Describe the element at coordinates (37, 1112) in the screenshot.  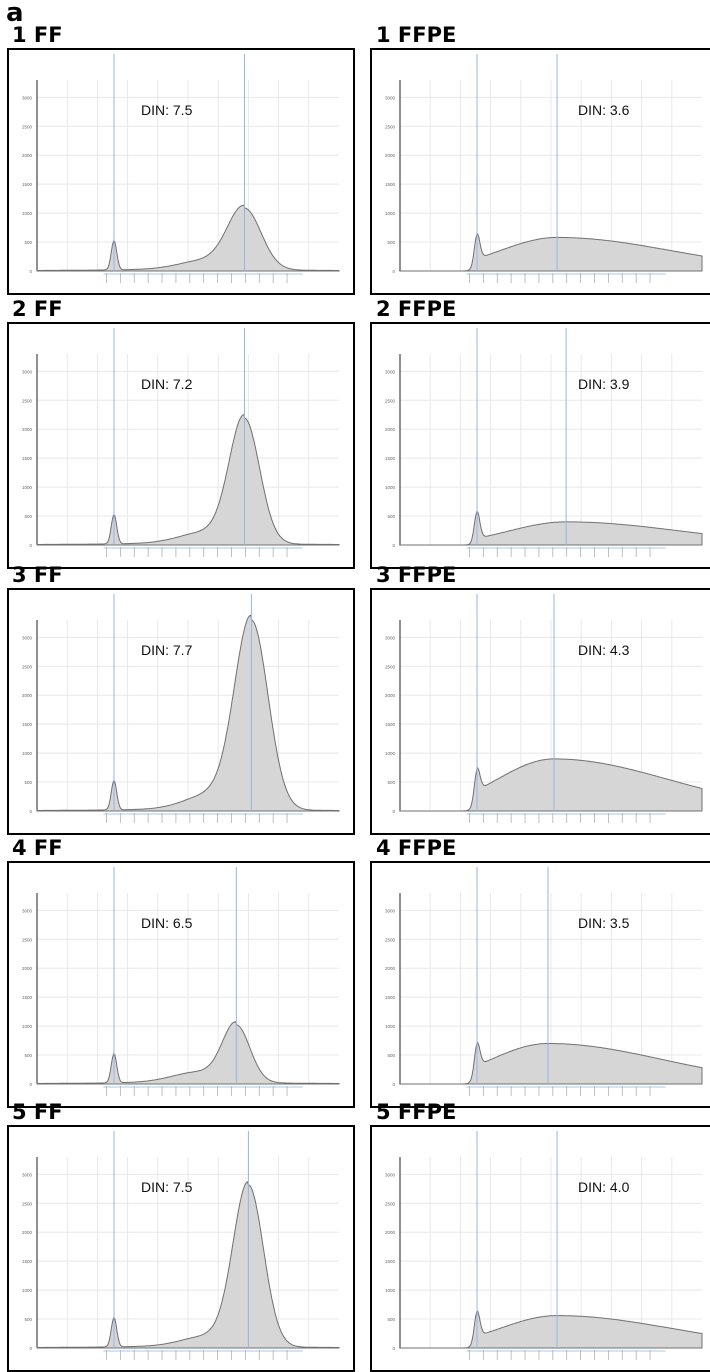
I see `sample-label: 5 FF` at that location.